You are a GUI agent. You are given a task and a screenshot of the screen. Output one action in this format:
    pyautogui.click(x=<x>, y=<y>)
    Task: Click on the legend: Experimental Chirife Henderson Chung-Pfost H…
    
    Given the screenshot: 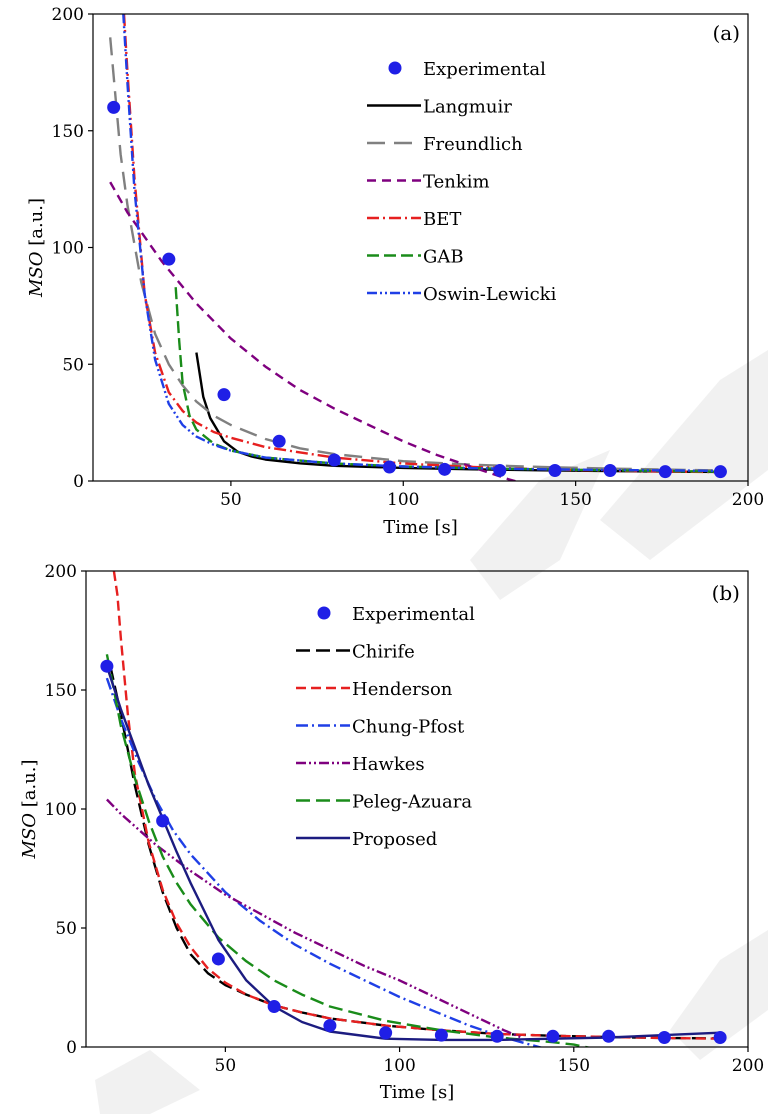 What is the action you would take?
    pyautogui.click(x=385, y=727)
    